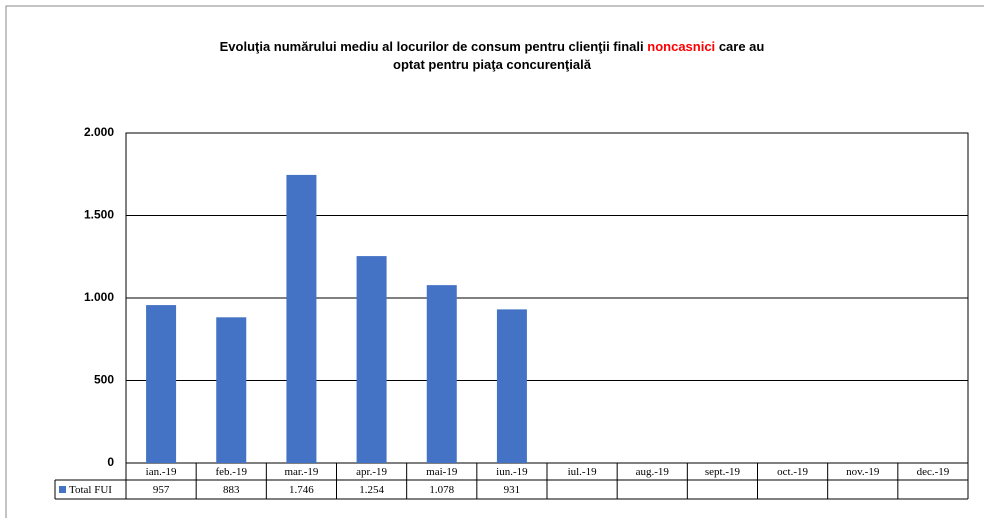 The image size is (984, 518). Describe the element at coordinates (512, 472) in the screenshot. I see `x-tick-label: iun.-19` at that location.